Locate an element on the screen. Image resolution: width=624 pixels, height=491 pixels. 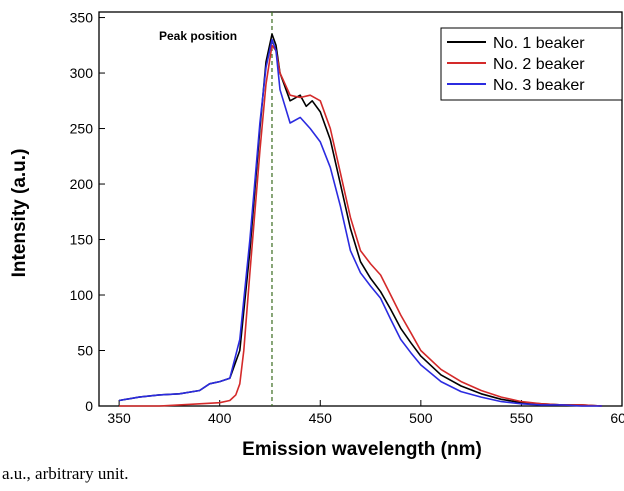
x-tick-label: 450 is located at coordinates (321, 418).